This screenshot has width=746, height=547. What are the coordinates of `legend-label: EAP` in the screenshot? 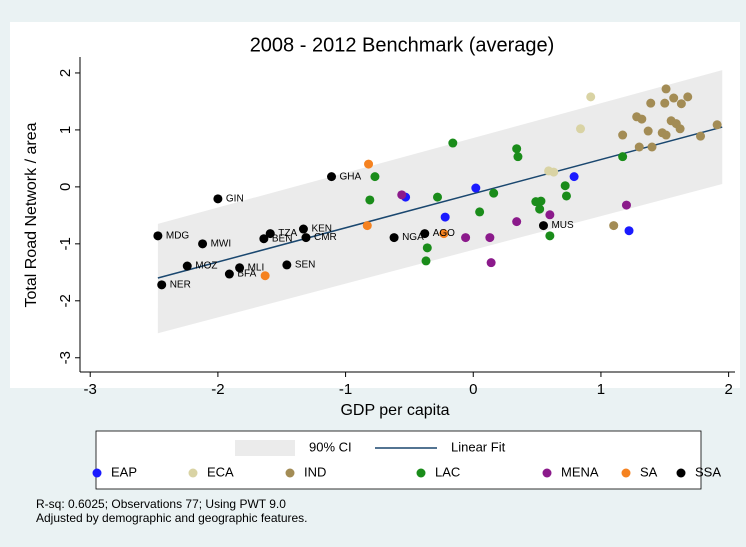 It's located at (124, 471).